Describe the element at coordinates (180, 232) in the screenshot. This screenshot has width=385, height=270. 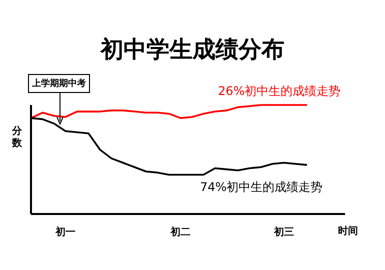
I see `x-tick-label: 初二` at that location.